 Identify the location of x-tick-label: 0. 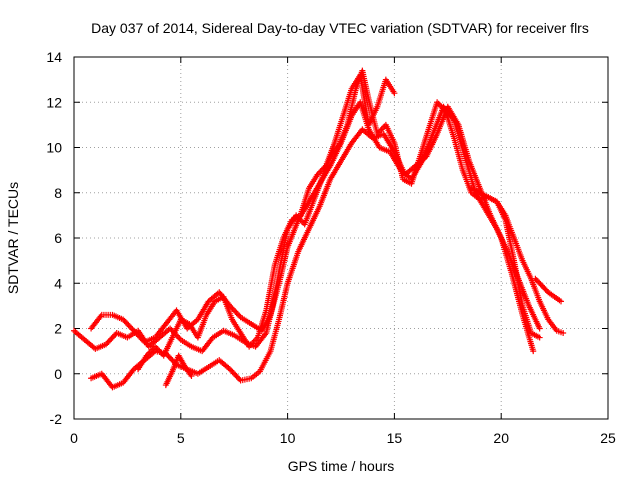
(74, 438).